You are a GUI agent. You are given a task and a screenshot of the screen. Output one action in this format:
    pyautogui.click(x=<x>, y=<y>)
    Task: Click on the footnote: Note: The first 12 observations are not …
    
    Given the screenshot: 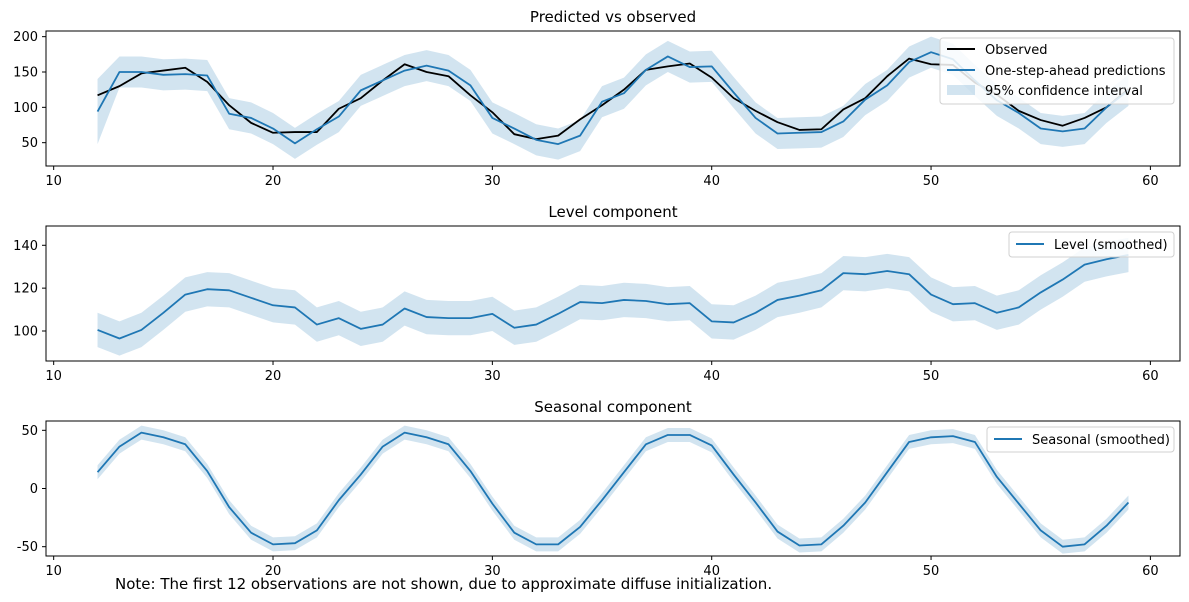 What is the action you would take?
    pyautogui.click(x=443, y=584)
    